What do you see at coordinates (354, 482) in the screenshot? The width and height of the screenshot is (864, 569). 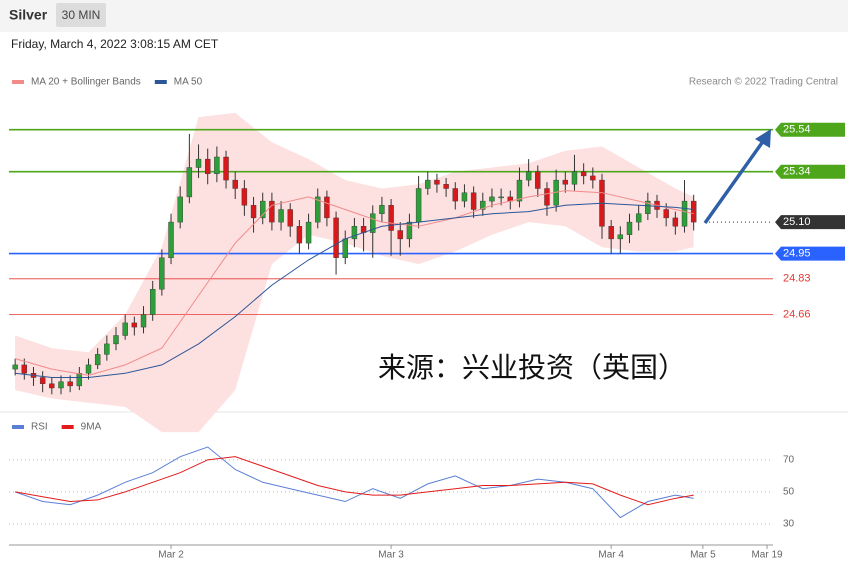 I see `rsi-line` at bounding box center [354, 482].